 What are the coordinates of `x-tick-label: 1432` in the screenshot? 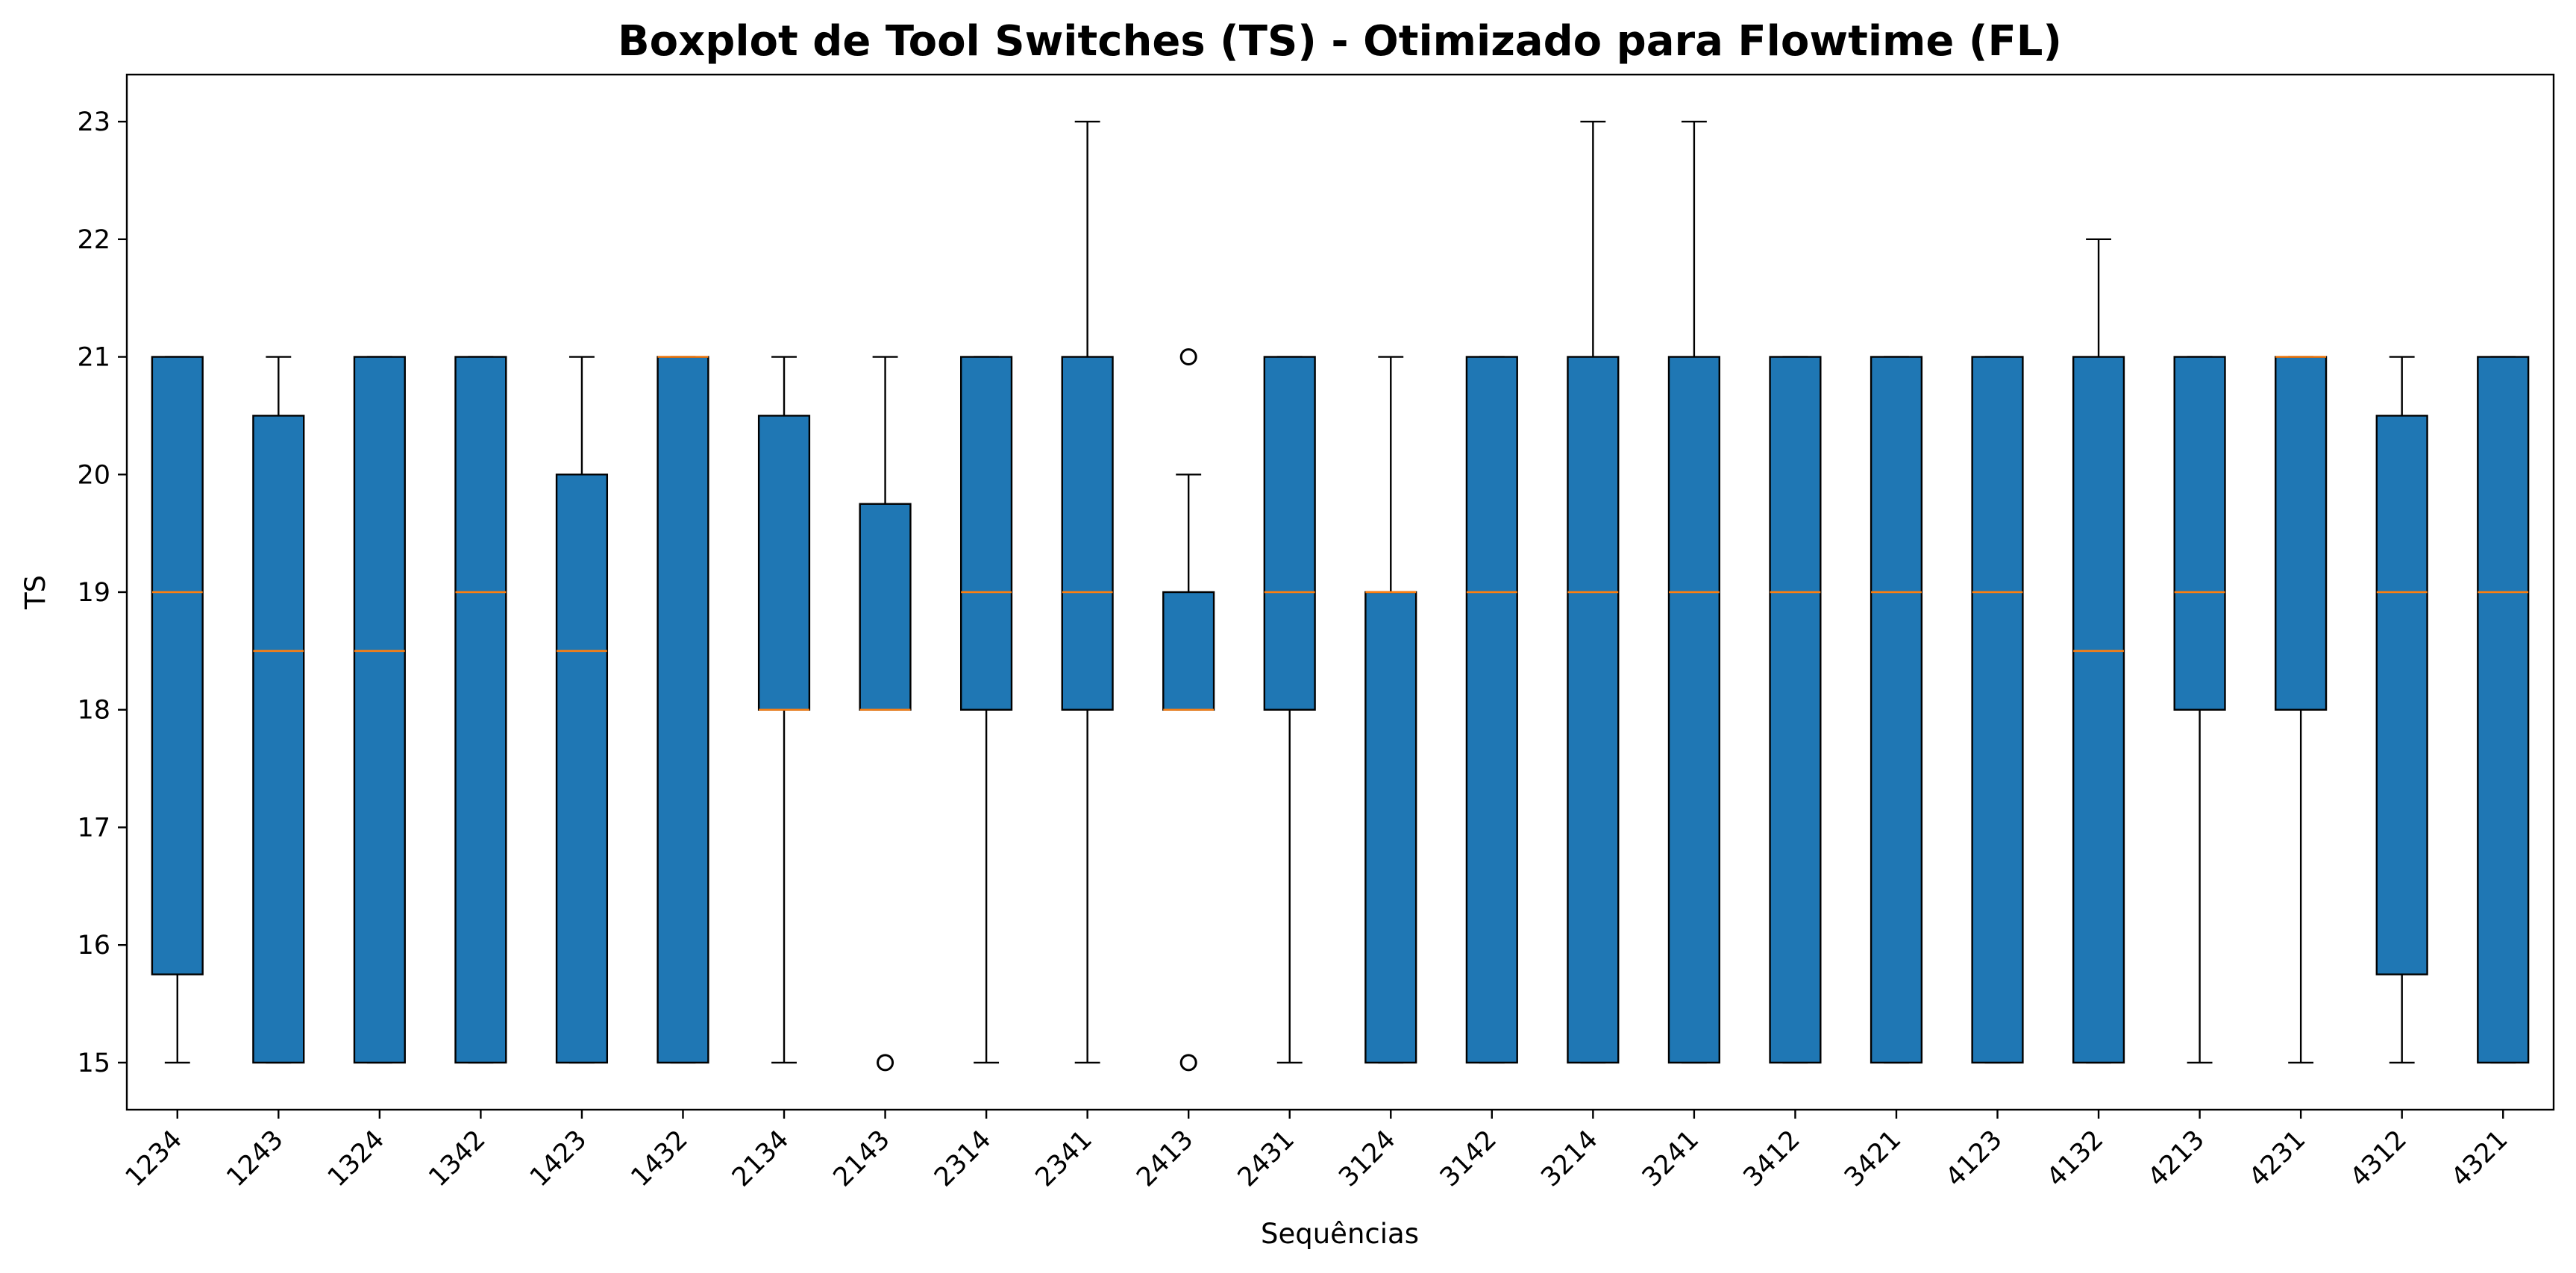 It's located at (660, 1158).